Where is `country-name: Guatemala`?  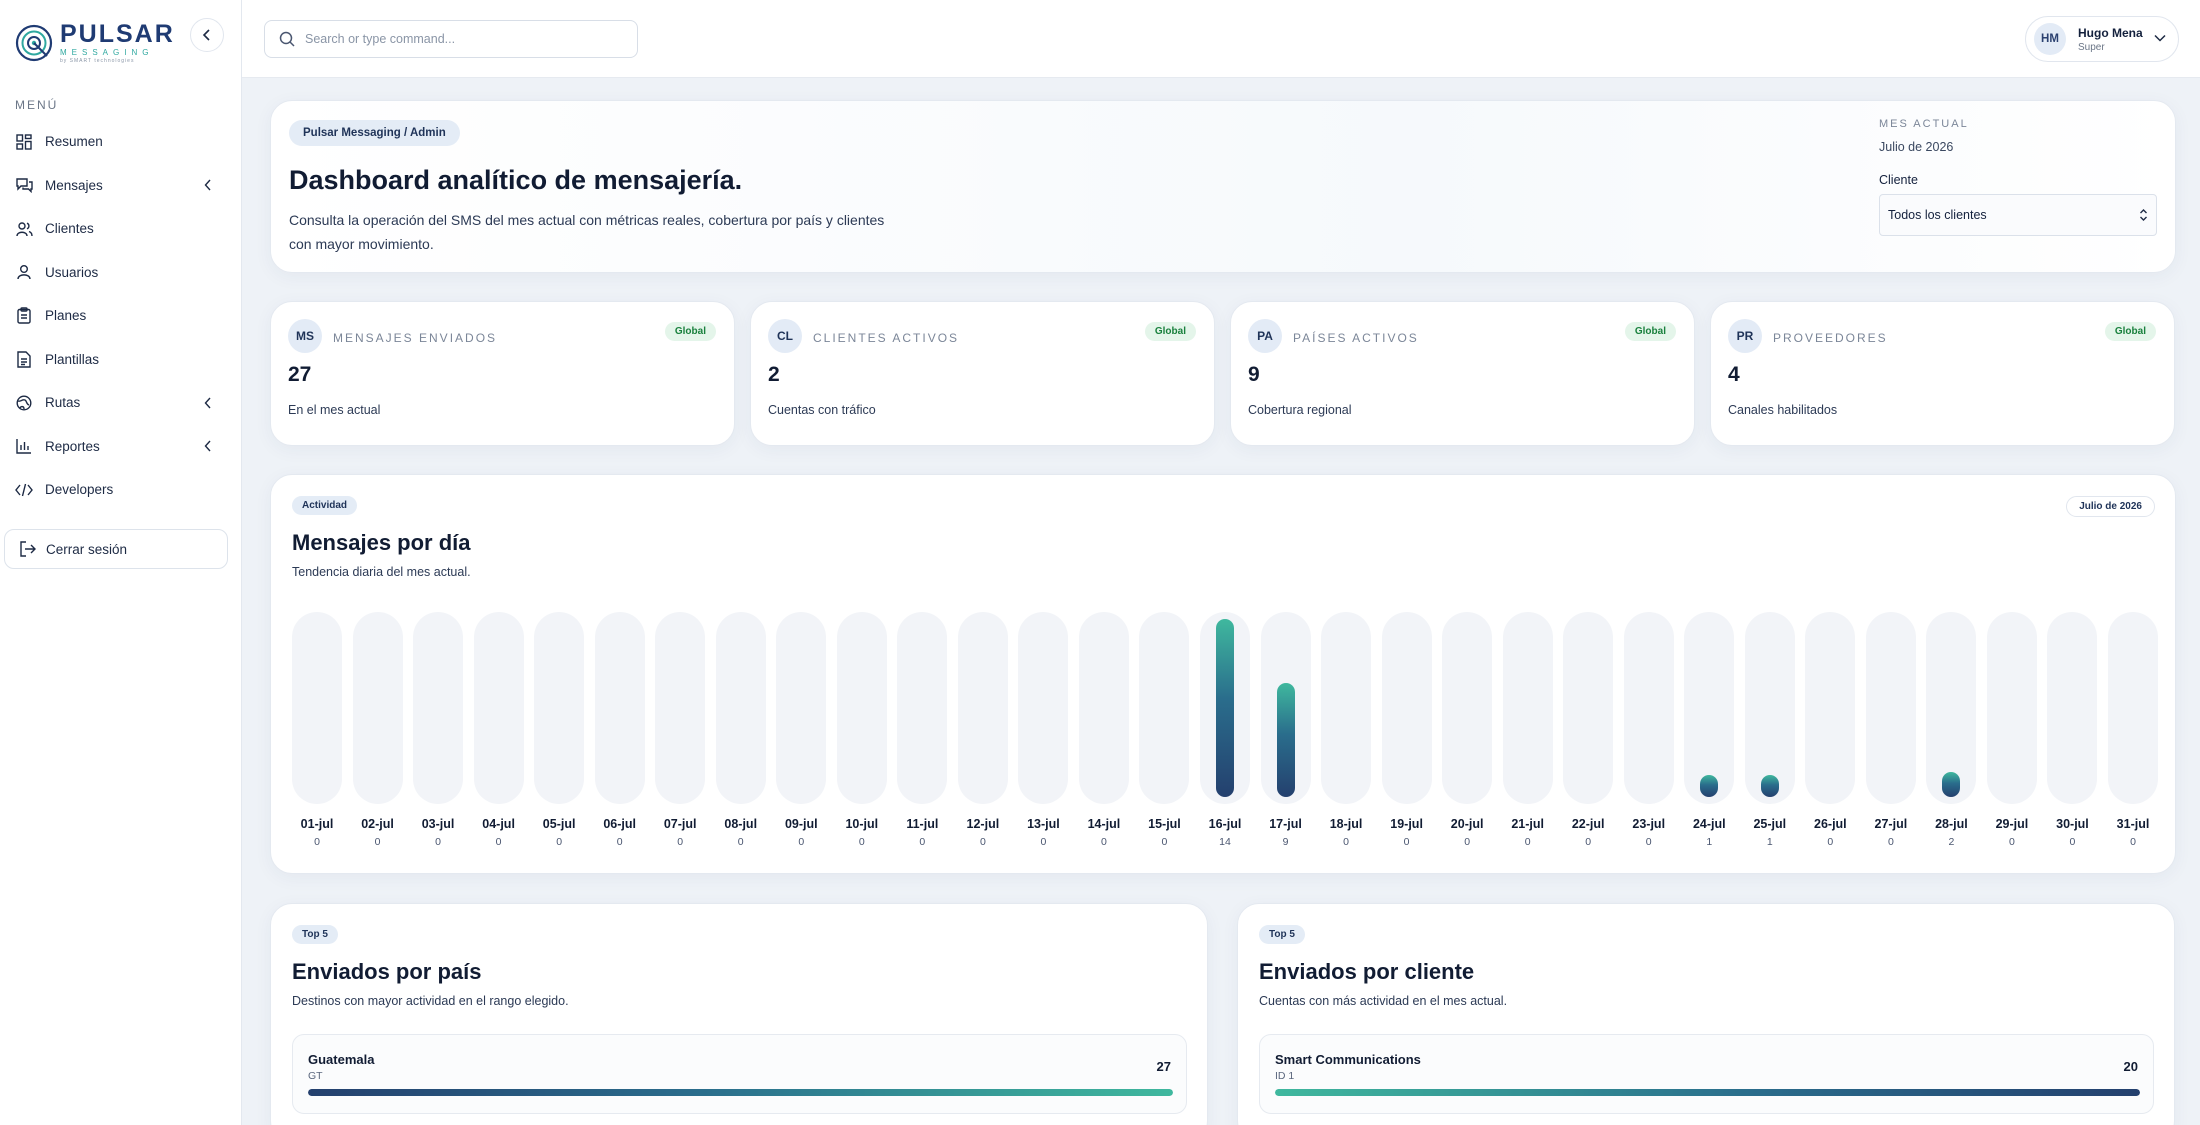
country-name: Guatemala is located at coordinates (341, 1059).